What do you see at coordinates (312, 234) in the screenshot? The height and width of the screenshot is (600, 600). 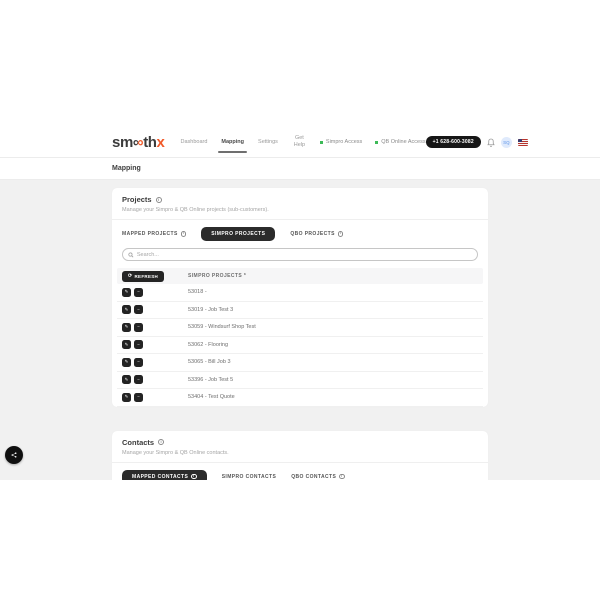 I see `tab-label: QBO PROJECTS` at bounding box center [312, 234].